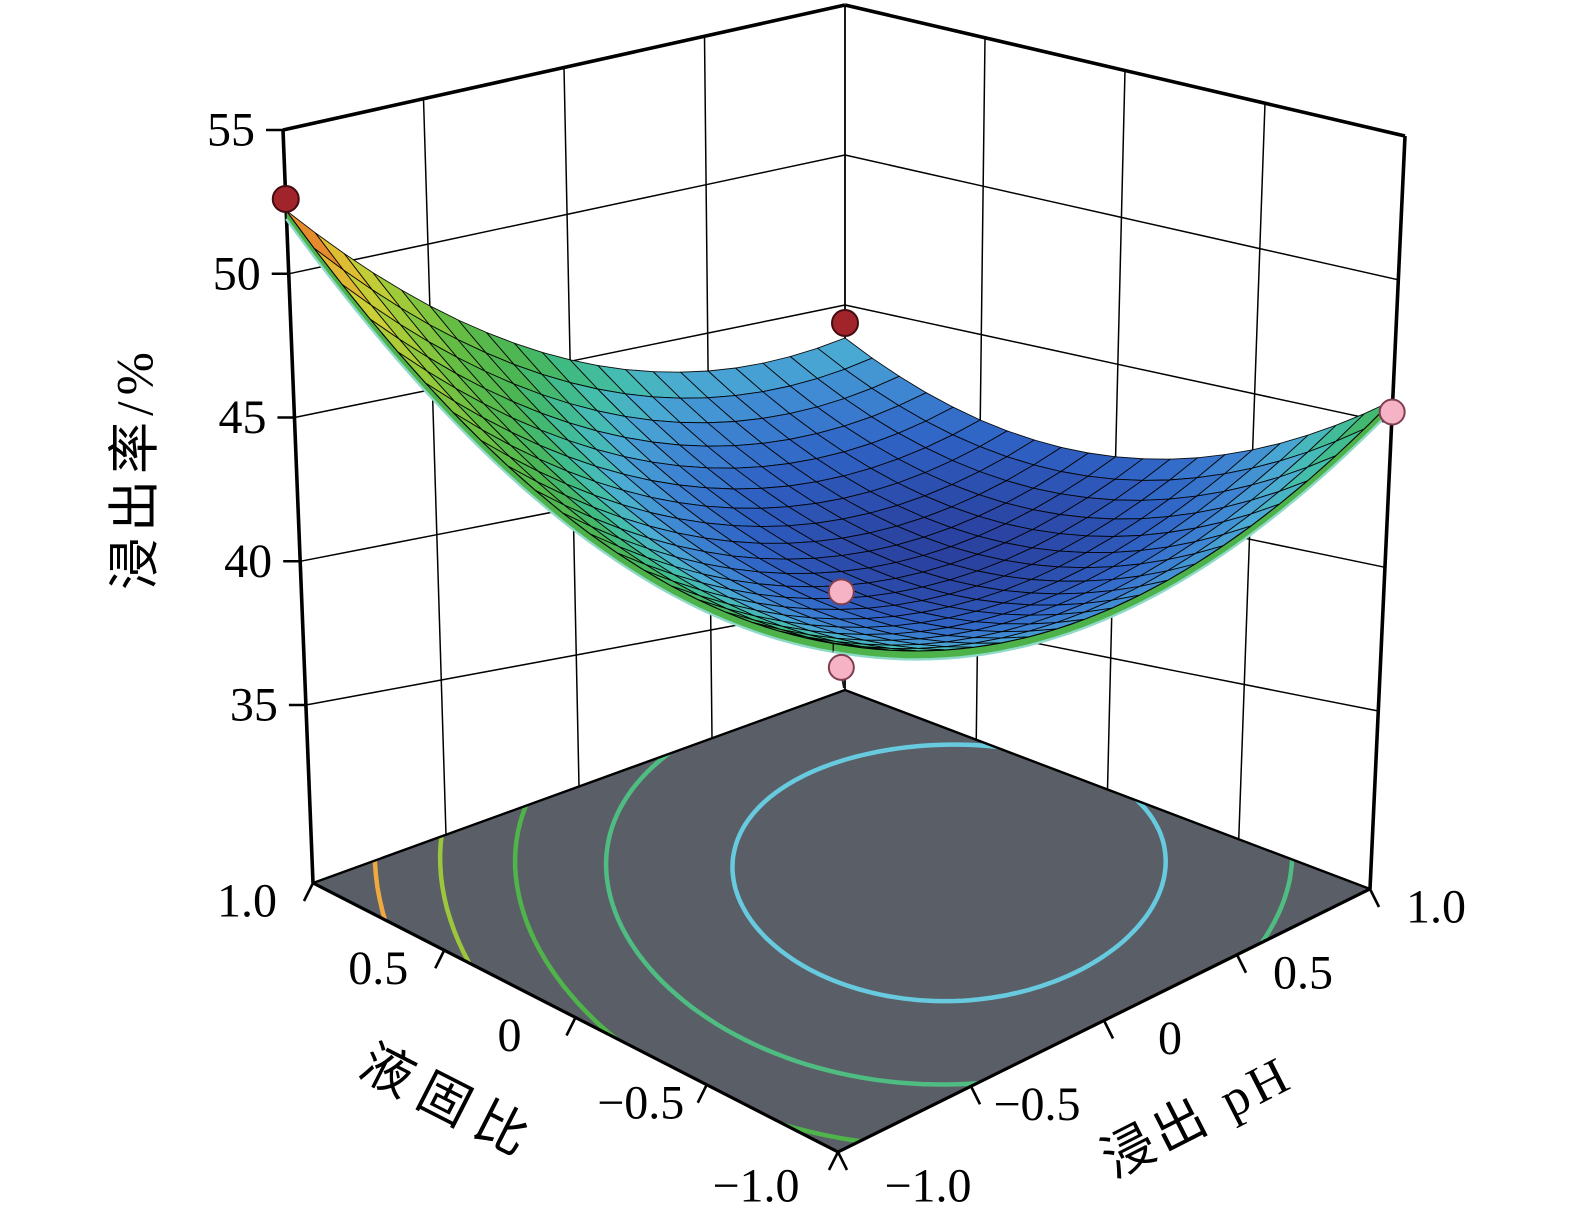 The image size is (1575, 1230). I want to click on box-right-front-edge, so click(1387, 512).